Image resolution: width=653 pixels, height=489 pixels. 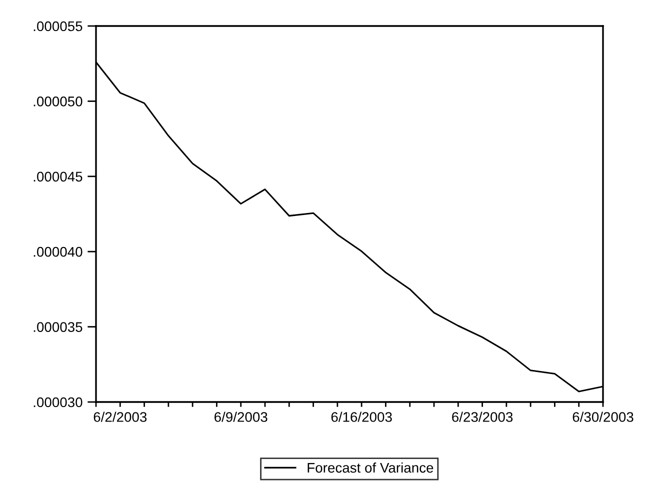 What do you see at coordinates (58, 402) in the screenshot?
I see `y-tick-label: .000030` at bounding box center [58, 402].